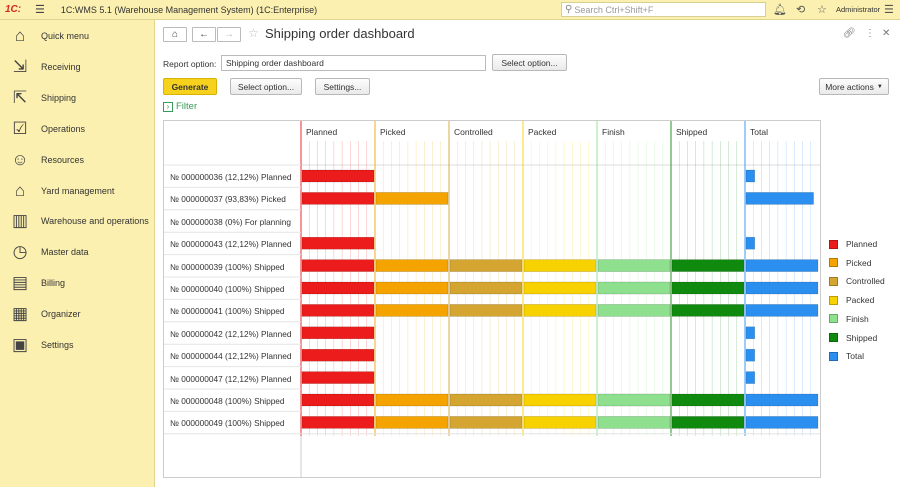 The image size is (900, 487). I want to click on sidebar-item-label: Warehouse and operations, so click(95, 221).